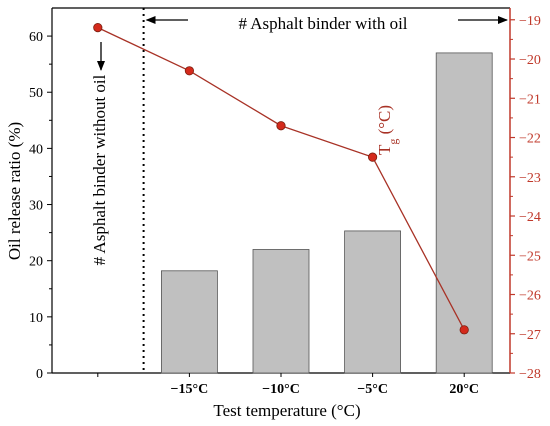 Image resolution: width=550 pixels, height=426 pixels. What do you see at coordinates (530, 99) in the screenshot?
I see `right-tick-label: −21` at bounding box center [530, 99].